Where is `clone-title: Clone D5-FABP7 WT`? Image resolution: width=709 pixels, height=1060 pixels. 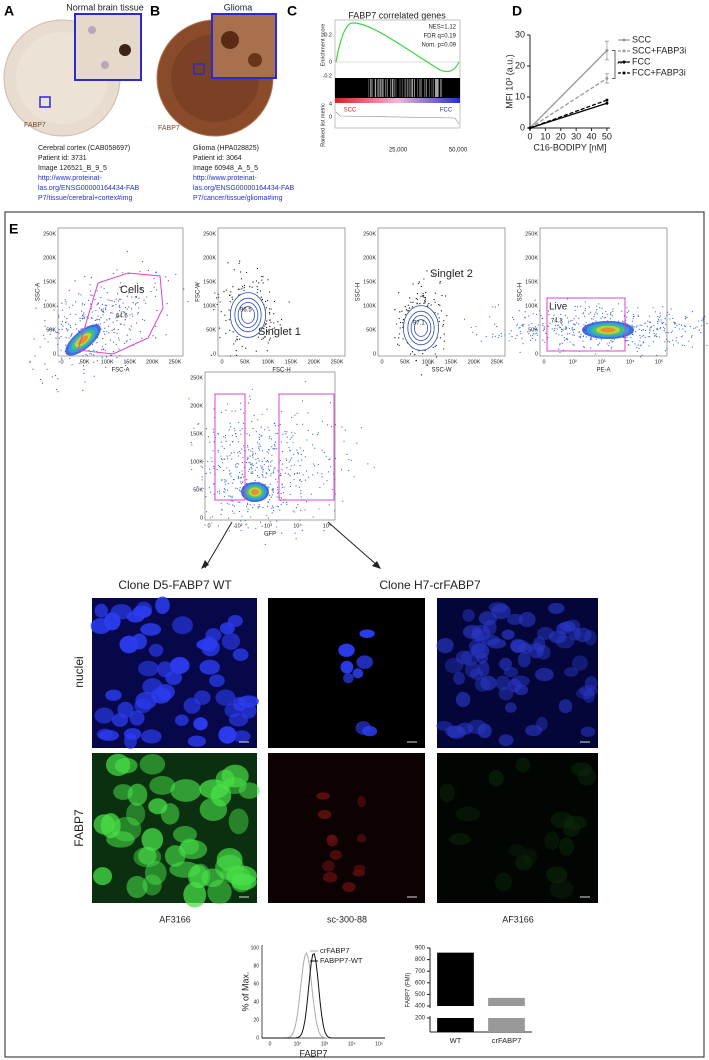
clone-title: Clone D5-FABP7 WT is located at coordinates (175, 585).